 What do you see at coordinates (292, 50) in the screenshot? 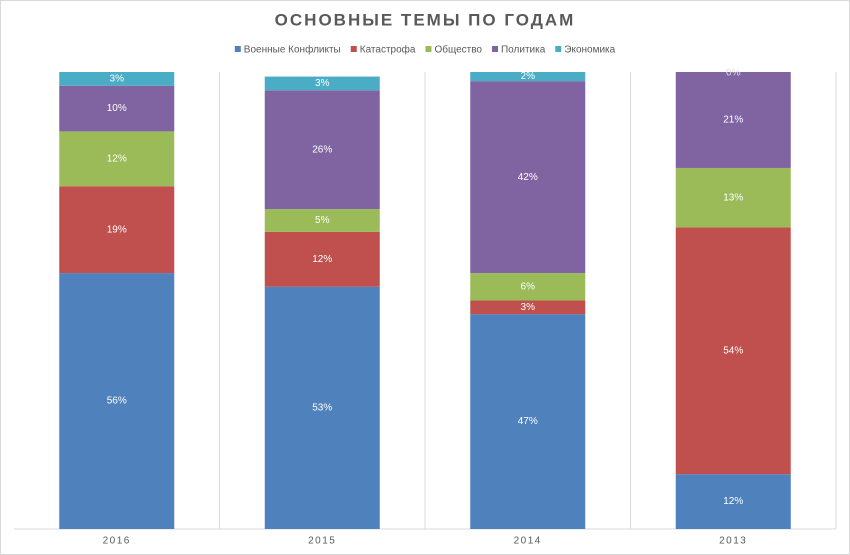
I see `legend-label: Военные Конфликты` at bounding box center [292, 50].